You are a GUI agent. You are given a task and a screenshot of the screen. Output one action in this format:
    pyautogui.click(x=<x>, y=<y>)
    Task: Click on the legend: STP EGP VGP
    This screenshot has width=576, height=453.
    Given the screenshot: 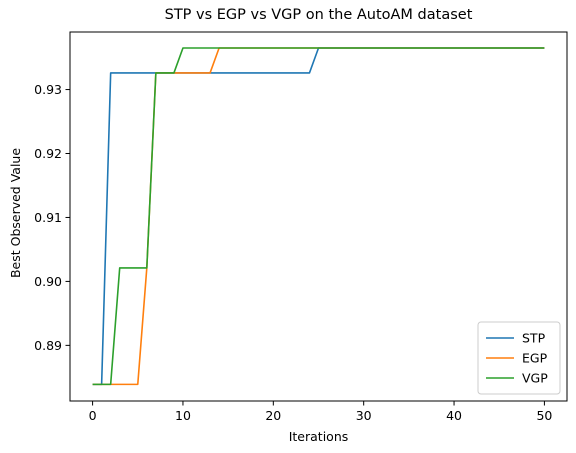 What is the action you would take?
    pyautogui.click(x=519, y=358)
    